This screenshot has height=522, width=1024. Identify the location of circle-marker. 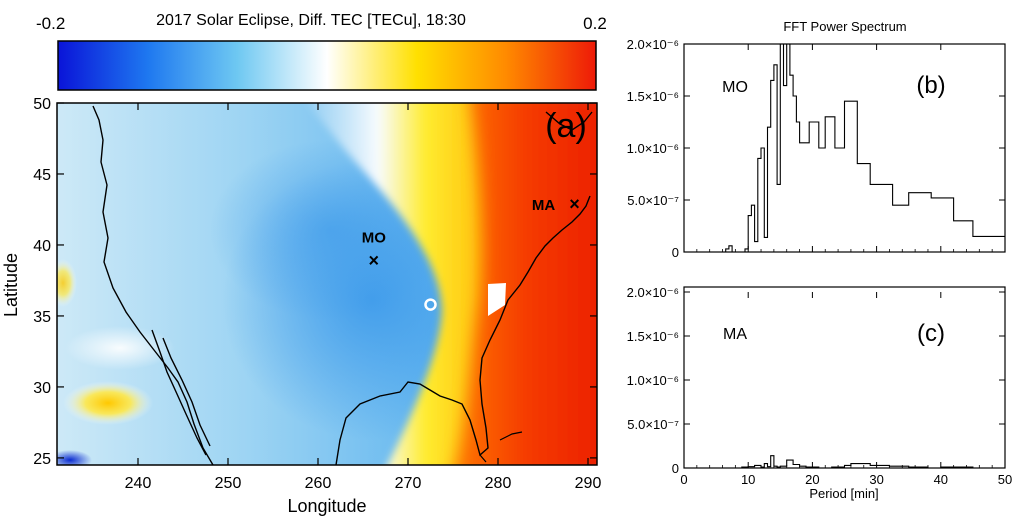
(430, 304).